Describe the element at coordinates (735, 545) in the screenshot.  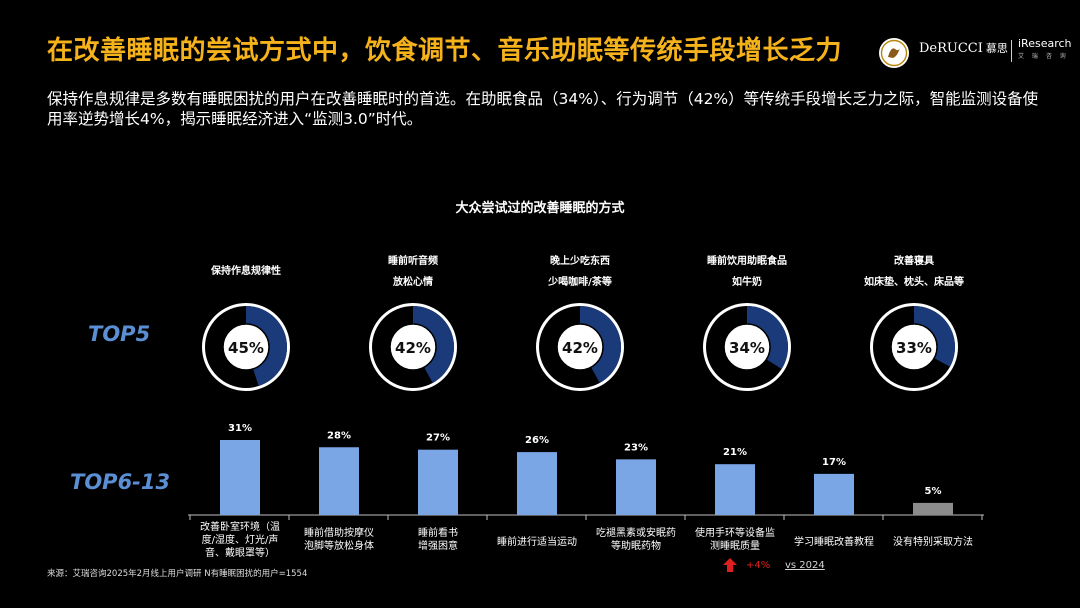
I see `bar-category-label-6: 测睡眠质量` at that location.